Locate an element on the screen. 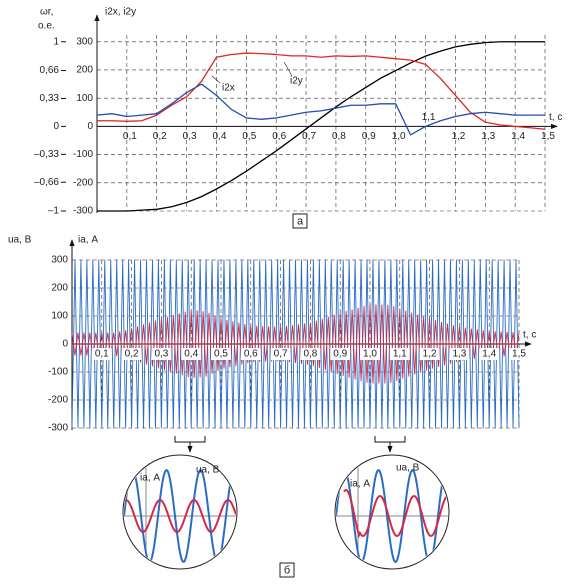  panel-label: а is located at coordinates (300, 221).